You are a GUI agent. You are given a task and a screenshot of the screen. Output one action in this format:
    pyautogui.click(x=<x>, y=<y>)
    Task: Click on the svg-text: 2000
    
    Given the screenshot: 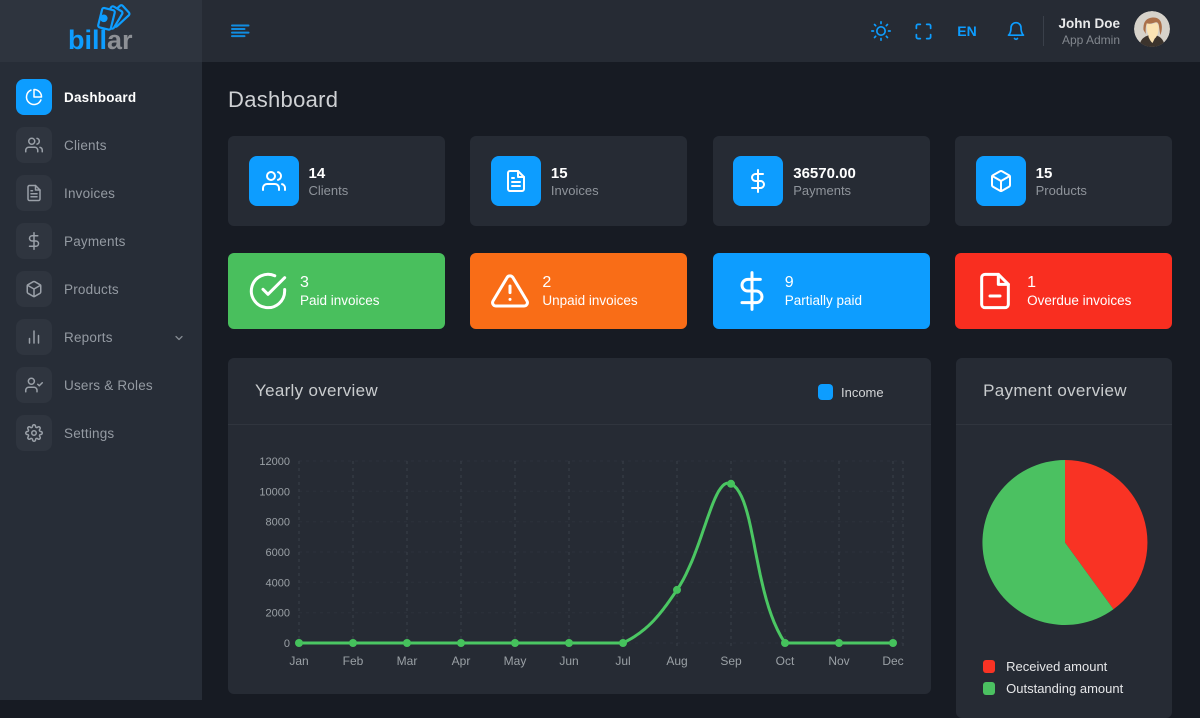 What is the action you would take?
    pyautogui.click(x=278, y=614)
    